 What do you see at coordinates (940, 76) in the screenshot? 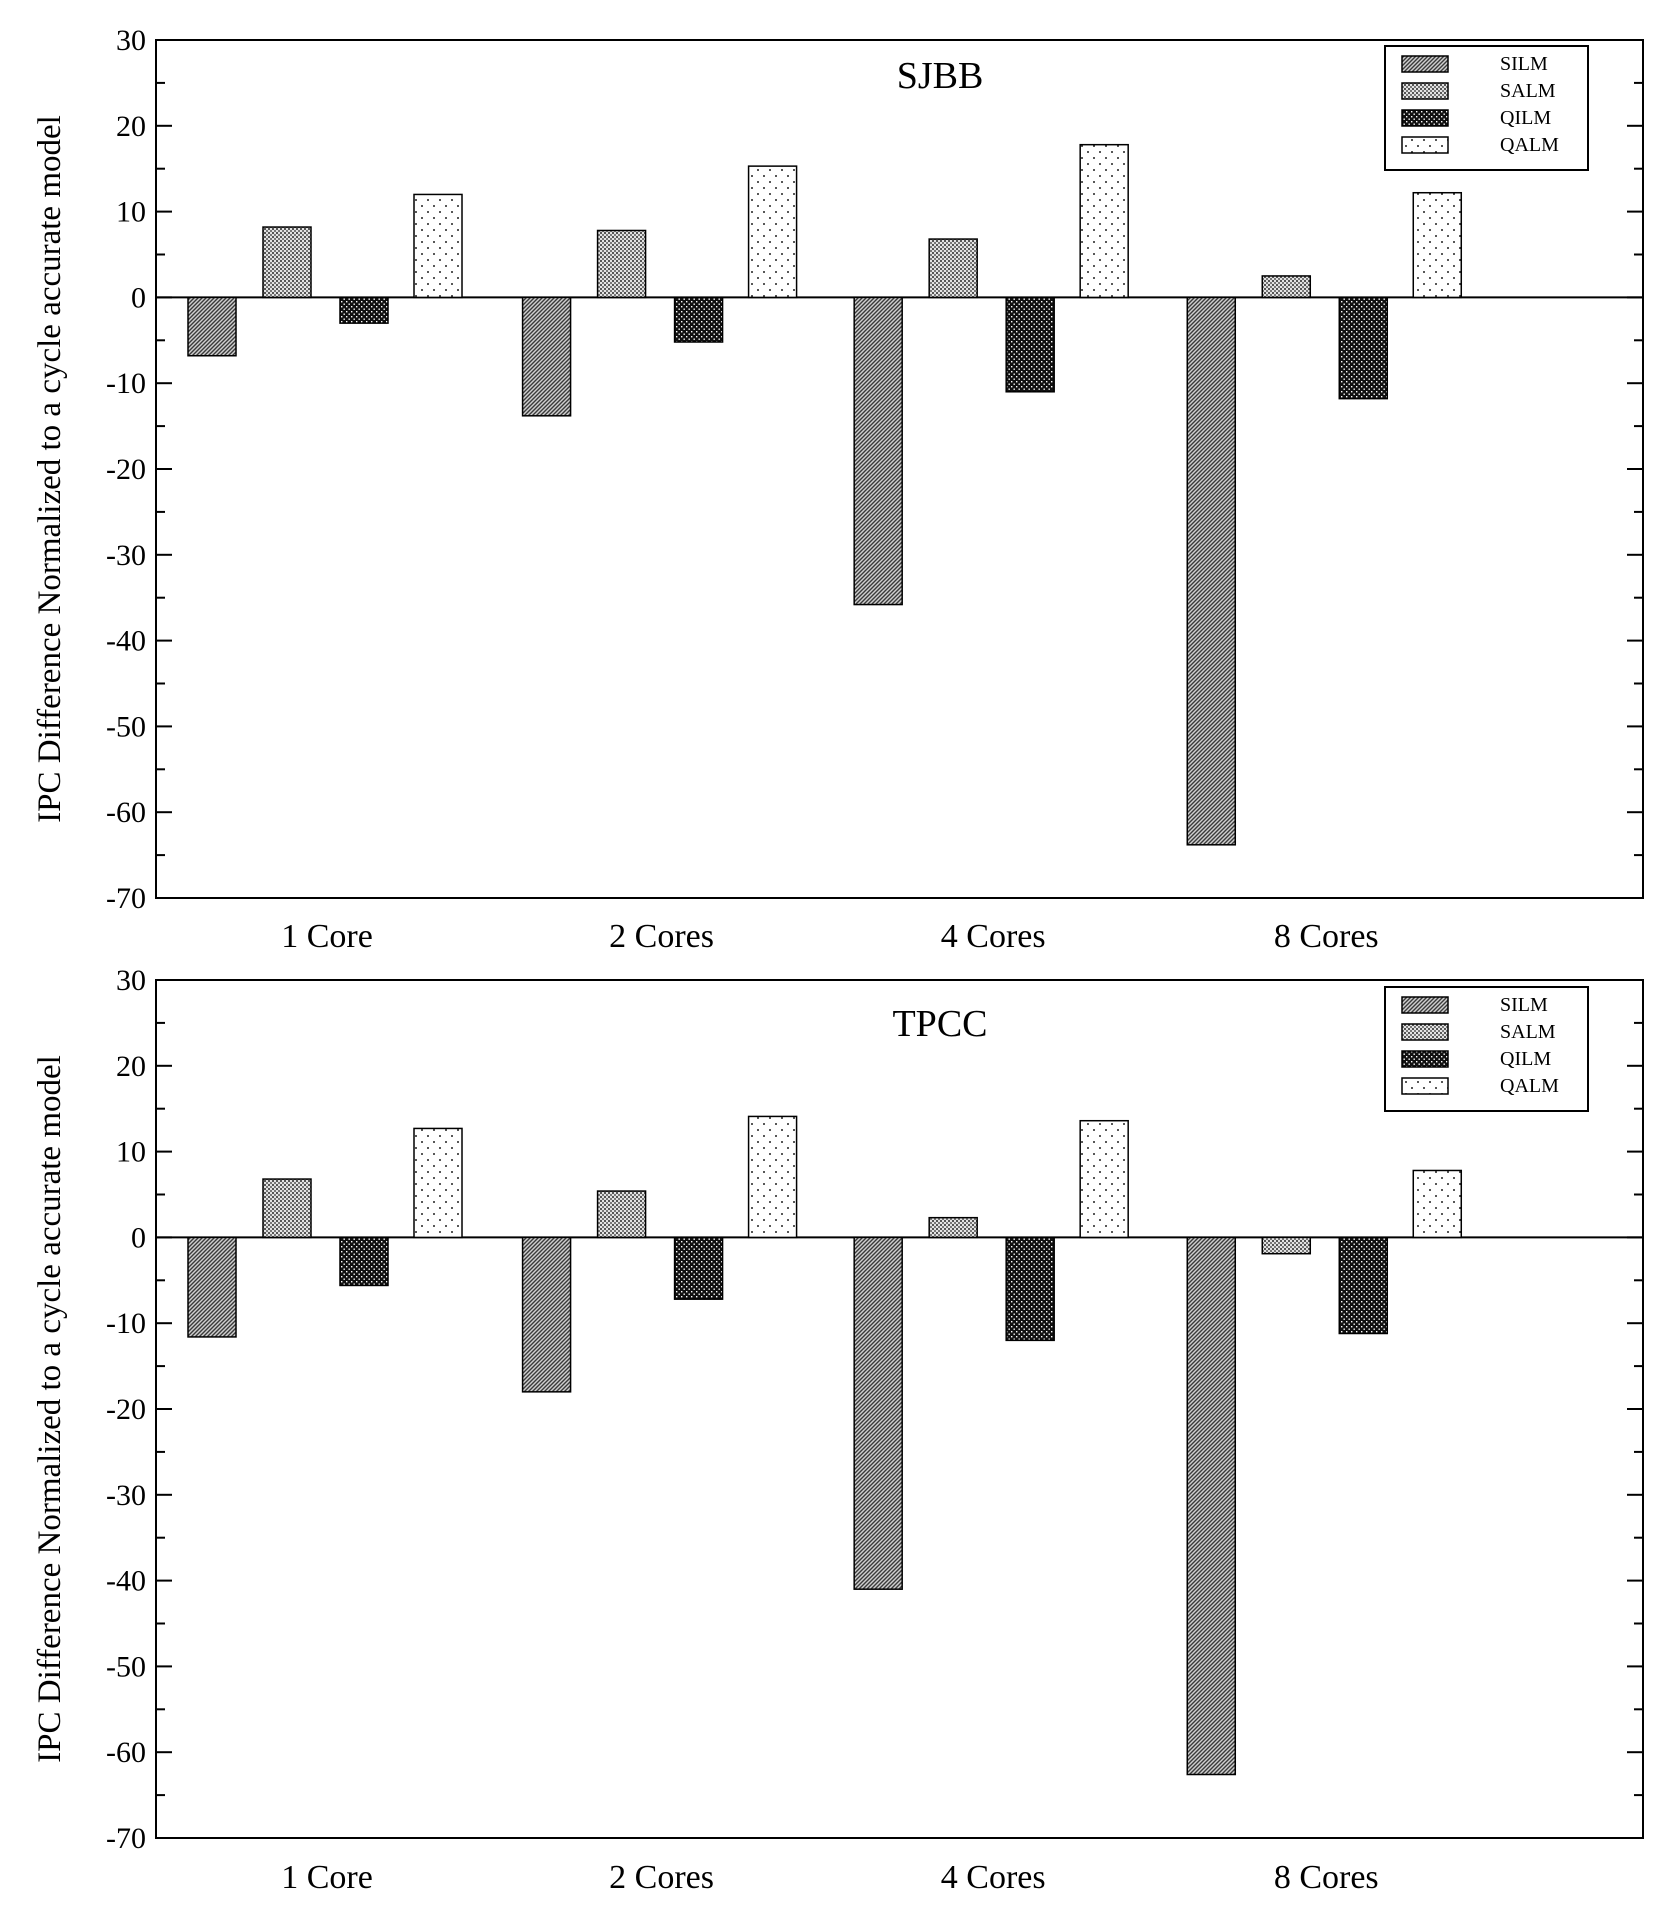
I see `chart-title: SJBB` at bounding box center [940, 76].